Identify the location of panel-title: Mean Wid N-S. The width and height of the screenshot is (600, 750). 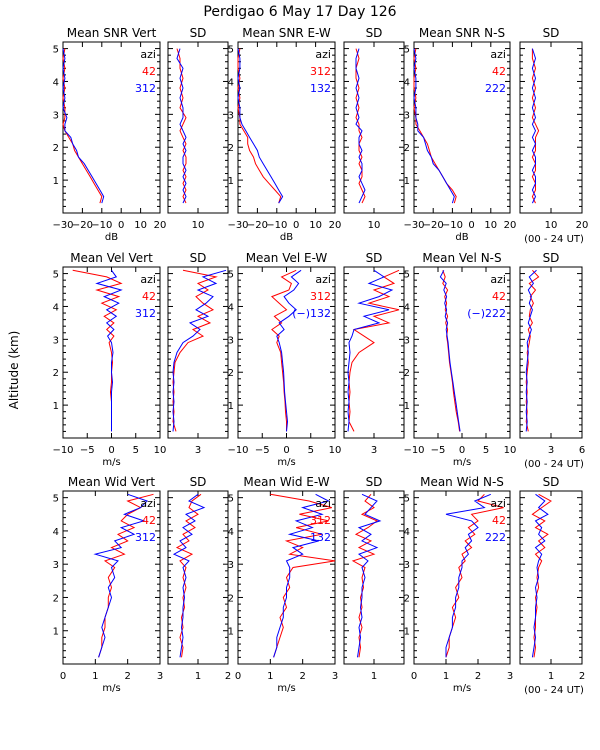
(462, 482).